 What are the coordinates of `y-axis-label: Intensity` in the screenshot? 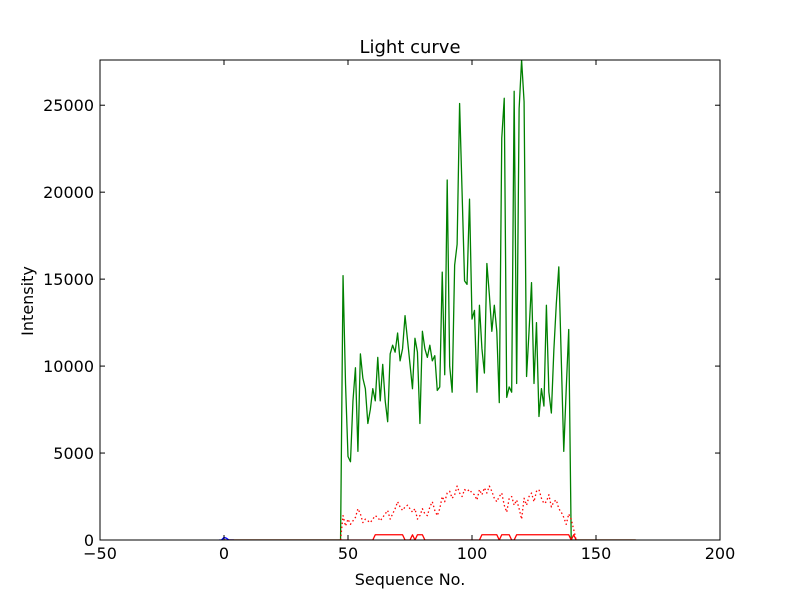 It's located at (27, 301).